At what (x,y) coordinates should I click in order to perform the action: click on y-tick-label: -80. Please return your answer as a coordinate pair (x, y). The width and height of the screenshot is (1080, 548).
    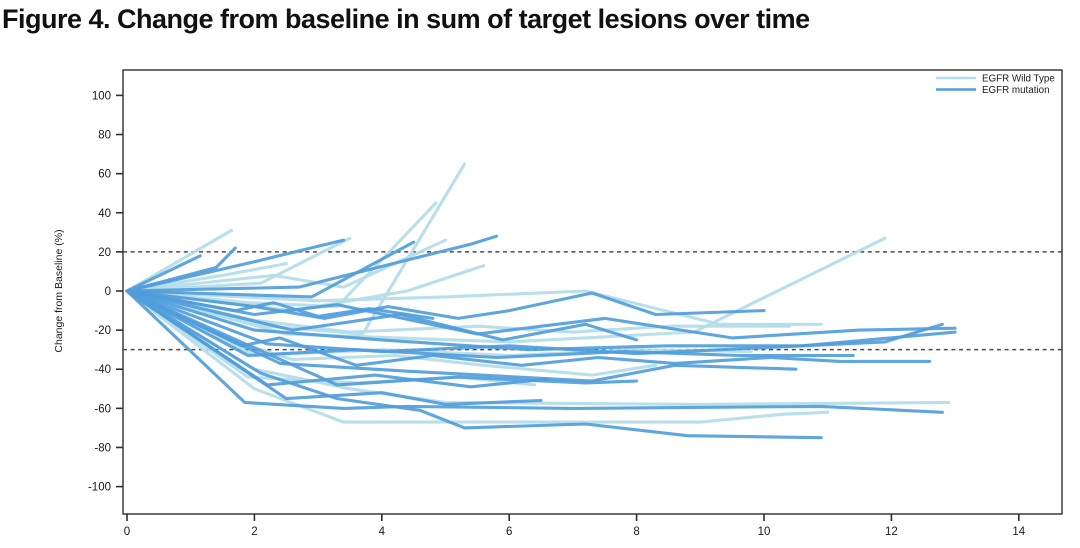
    Looking at the image, I should click on (102, 448).